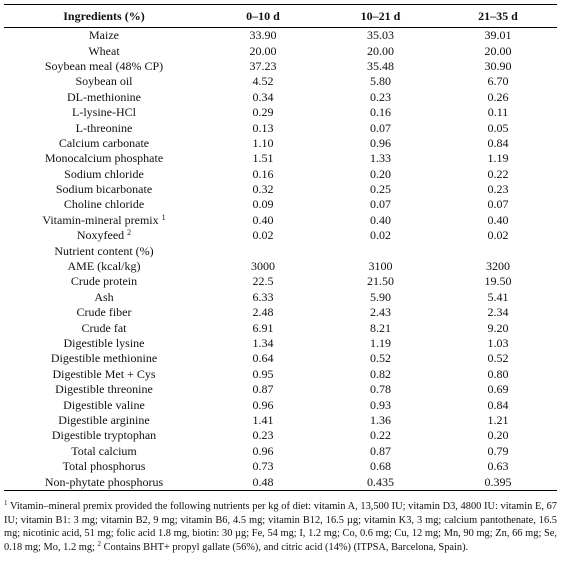  Describe the element at coordinates (498, 419) in the screenshot. I see `value-cell: 1.21` at that location.